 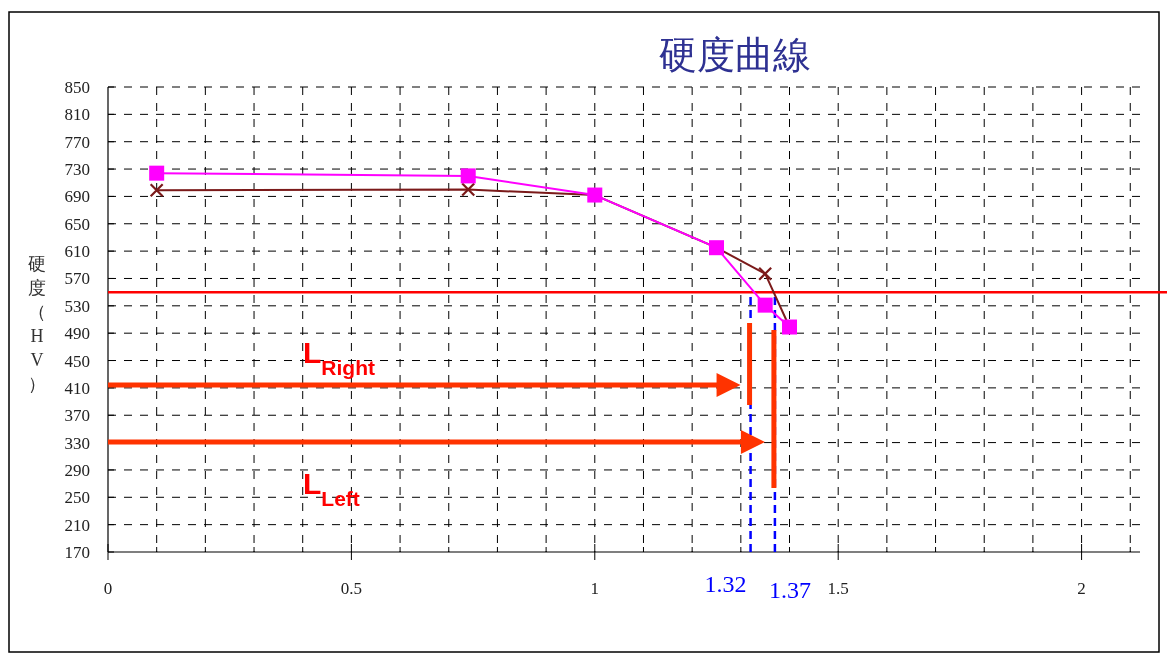 What do you see at coordinates (37, 324) in the screenshot?
I see `y-axis-title: 硬度（HV）` at bounding box center [37, 324].